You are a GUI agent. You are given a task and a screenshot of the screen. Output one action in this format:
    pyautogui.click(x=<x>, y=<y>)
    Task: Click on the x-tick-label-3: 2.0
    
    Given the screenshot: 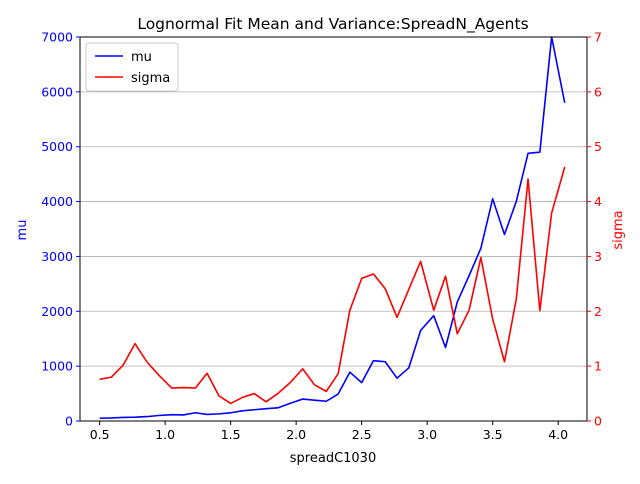 What is the action you would take?
    pyautogui.click(x=296, y=434)
    